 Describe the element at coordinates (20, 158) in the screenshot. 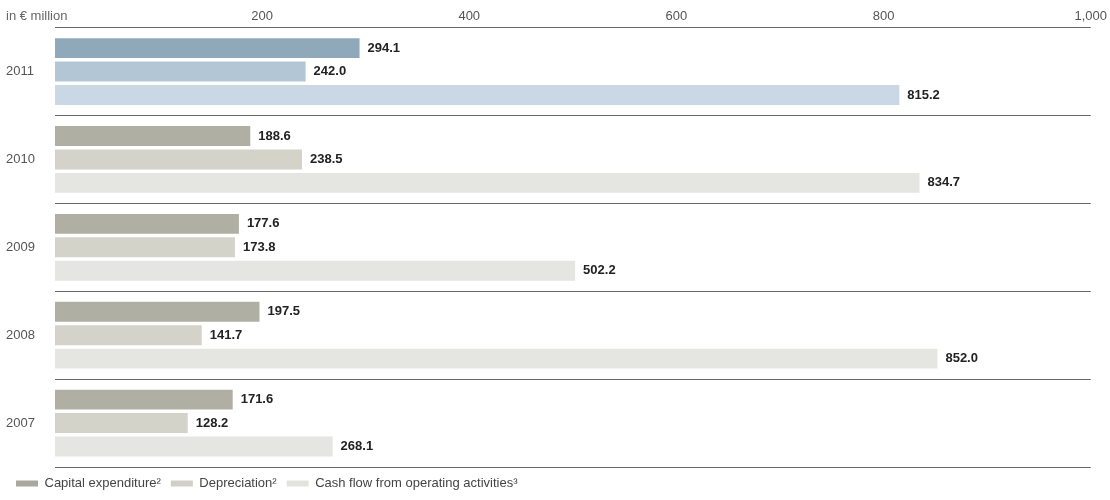

I see `y-tick-label: 2010` at that location.